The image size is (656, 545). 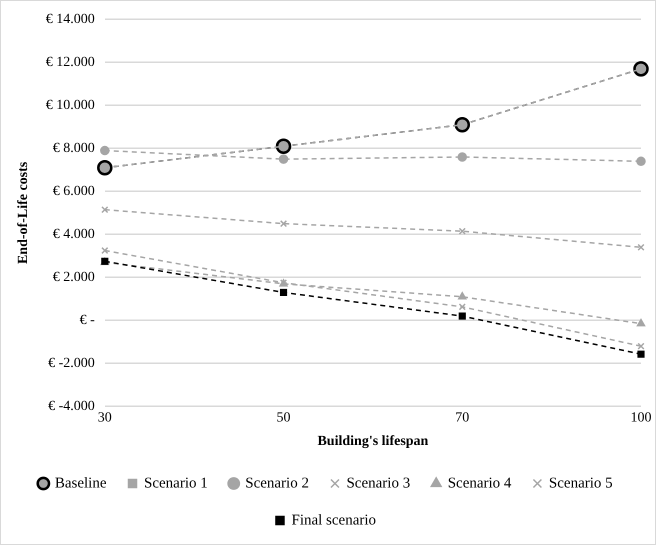 What do you see at coordinates (641, 418) in the screenshot?
I see `x-tick-label: 100` at bounding box center [641, 418].